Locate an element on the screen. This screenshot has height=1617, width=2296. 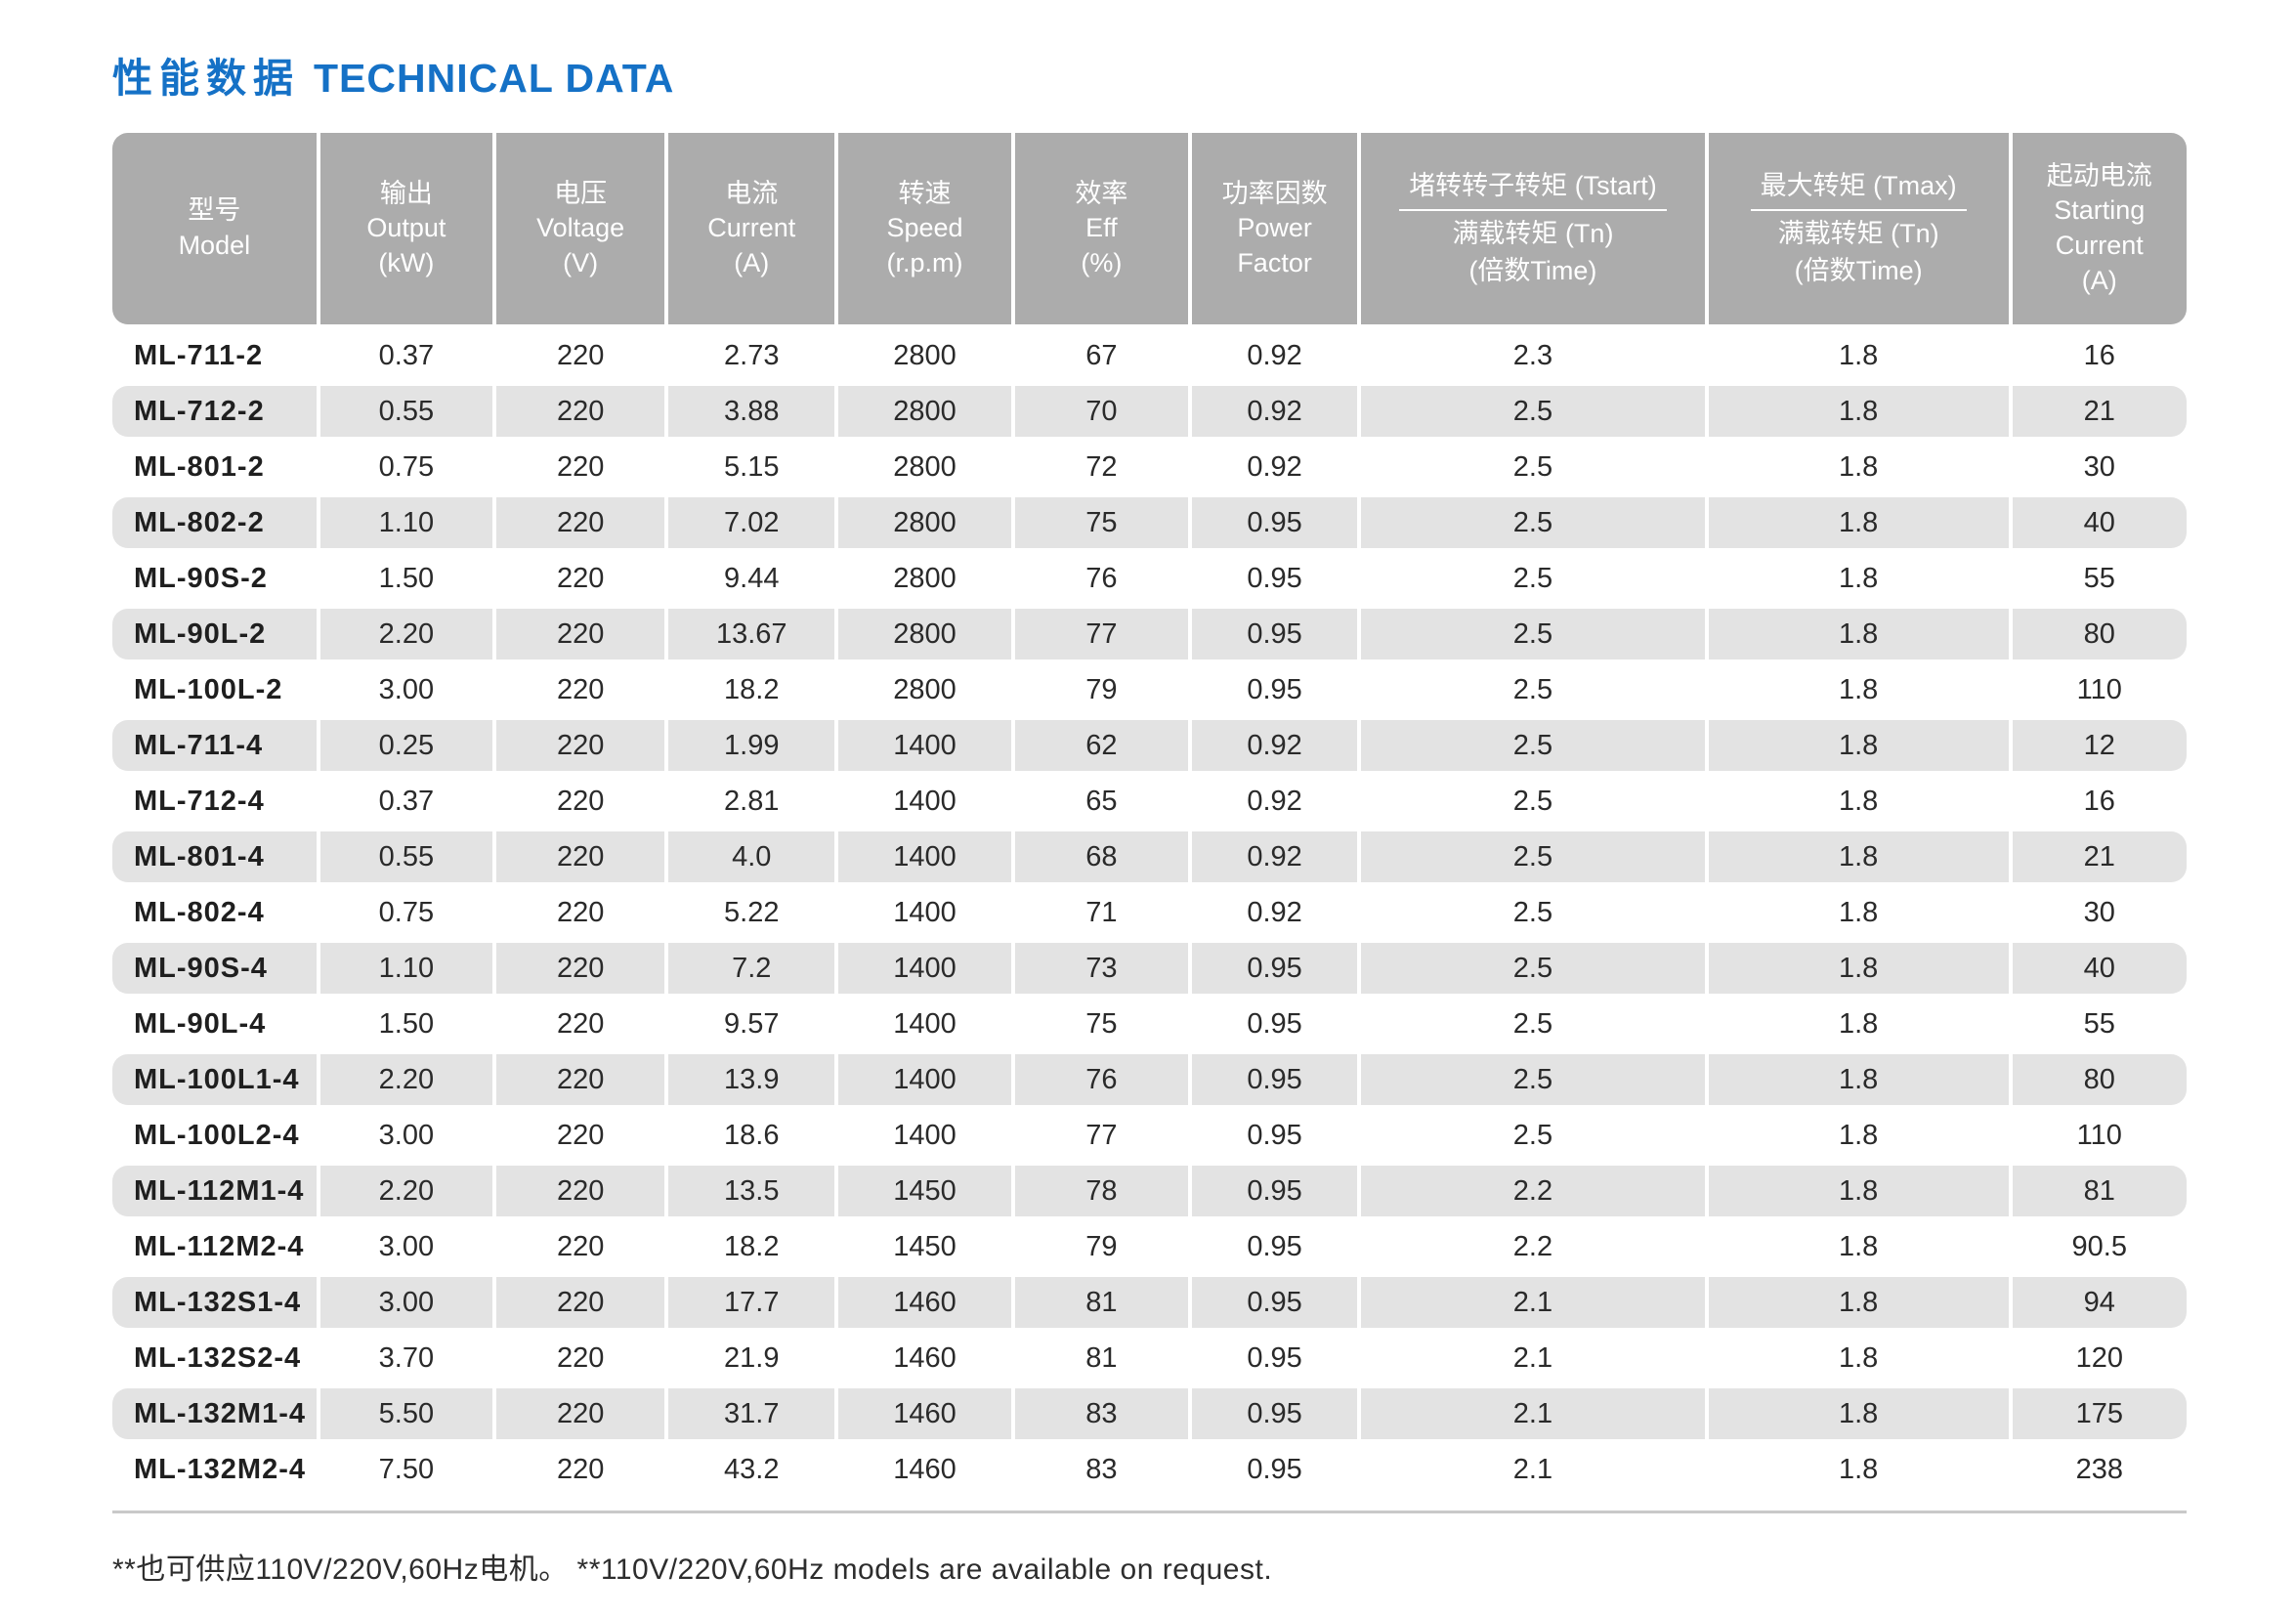
data-cell-tstart-ratio: 2.2 is located at coordinates (1533, 1246).